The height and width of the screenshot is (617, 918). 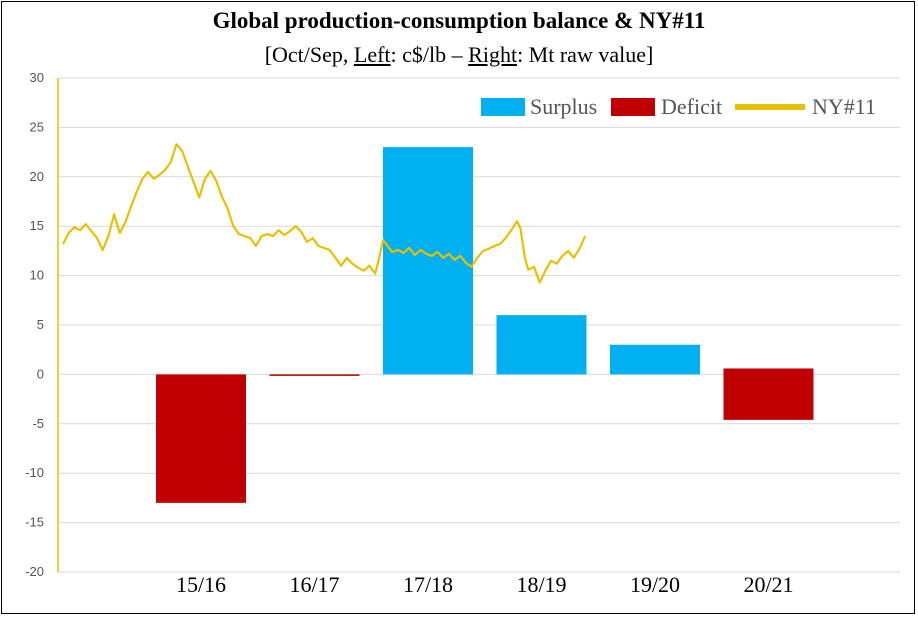 I want to click on legend: Surplus Deficit NY#11, so click(x=678, y=106).